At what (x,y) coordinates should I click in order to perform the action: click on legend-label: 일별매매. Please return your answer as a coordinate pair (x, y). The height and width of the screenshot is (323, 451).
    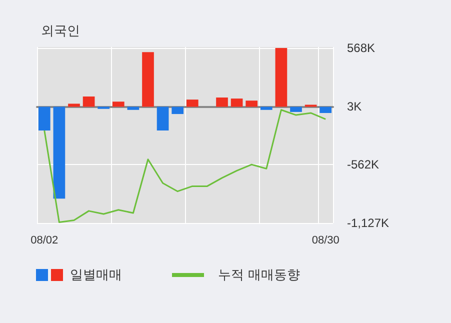
    Looking at the image, I should click on (96, 275).